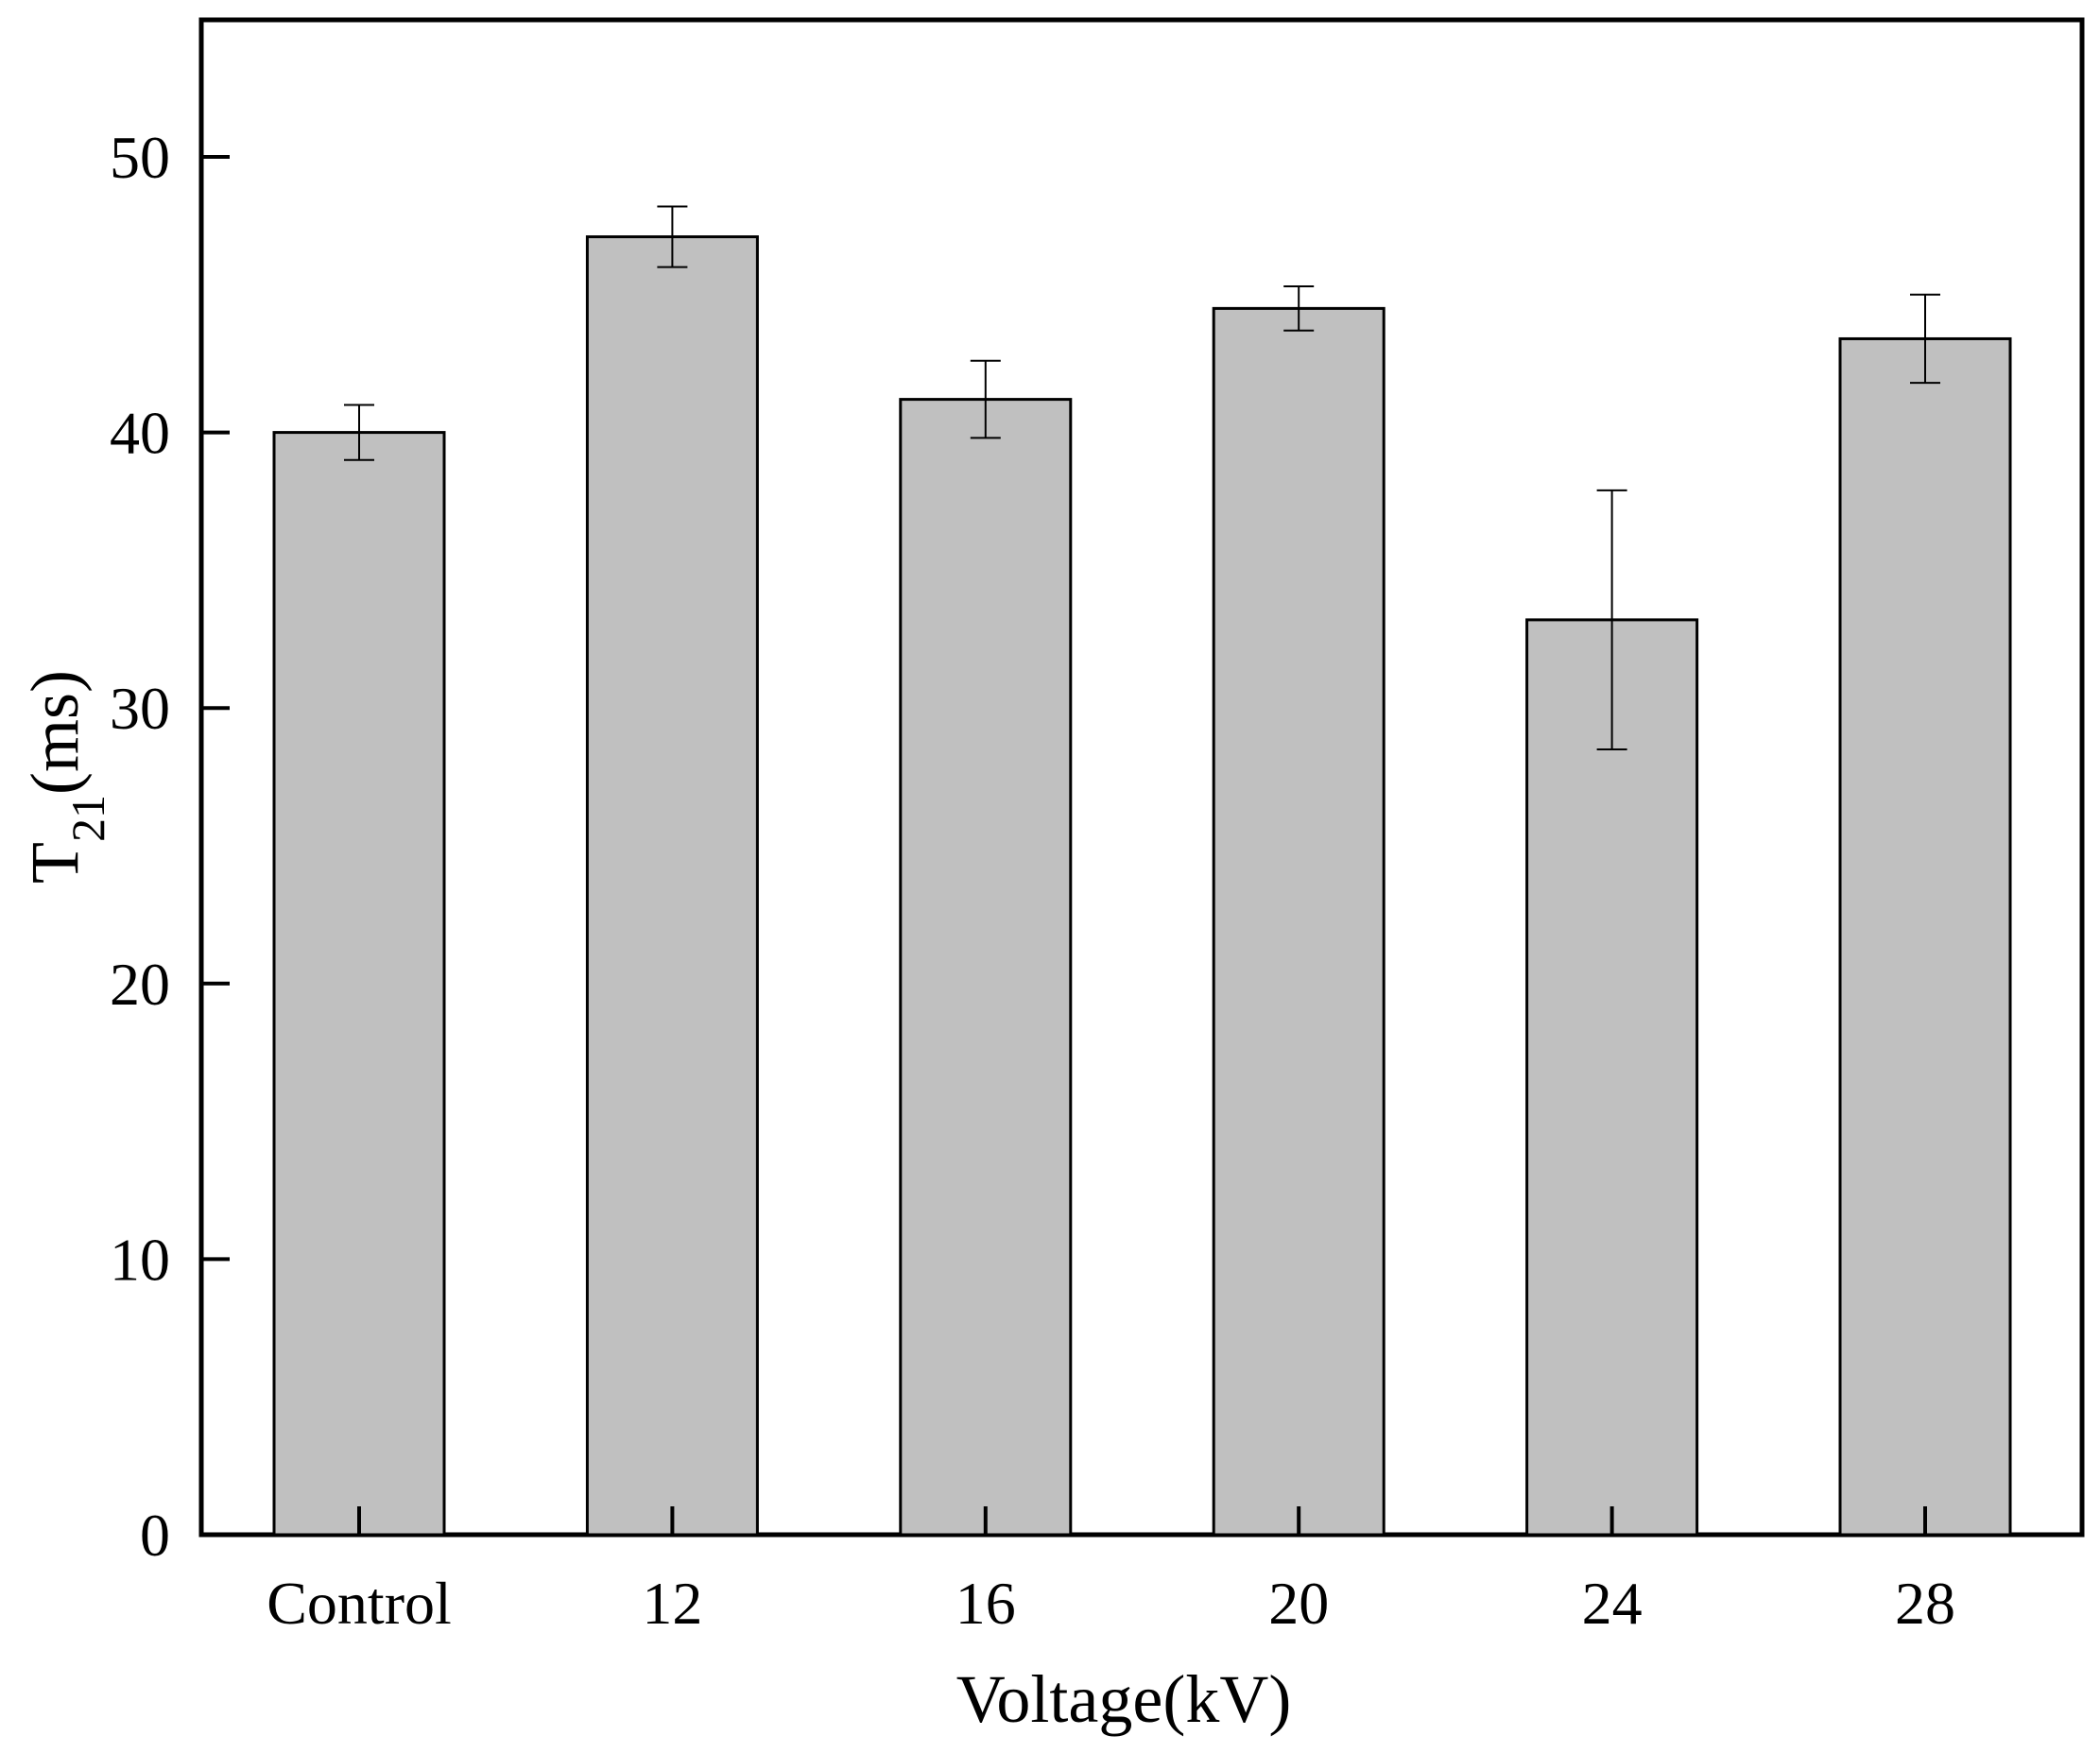 This screenshot has width=2100, height=1753. I want to click on y-tick-label: 50, so click(140, 158).